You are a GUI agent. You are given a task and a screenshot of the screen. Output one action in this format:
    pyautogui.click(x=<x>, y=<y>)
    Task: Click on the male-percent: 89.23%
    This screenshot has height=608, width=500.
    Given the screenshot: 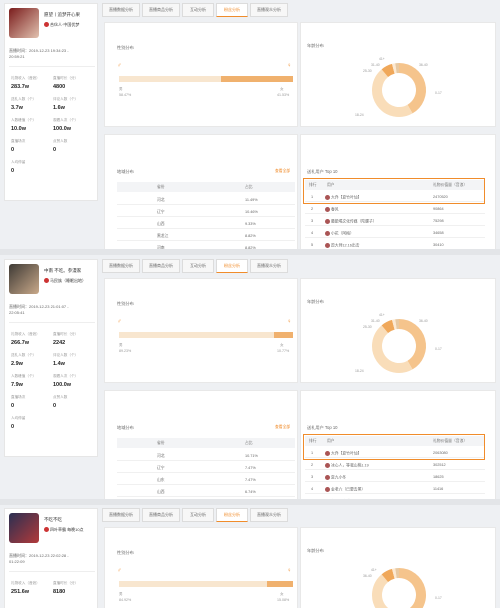 What is the action you would take?
    pyautogui.click(x=125, y=351)
    